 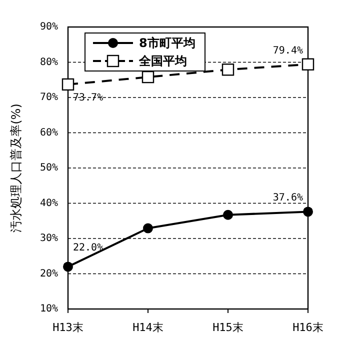 I want to click on y-tick-label: 90%, so click(x=49, y=27).